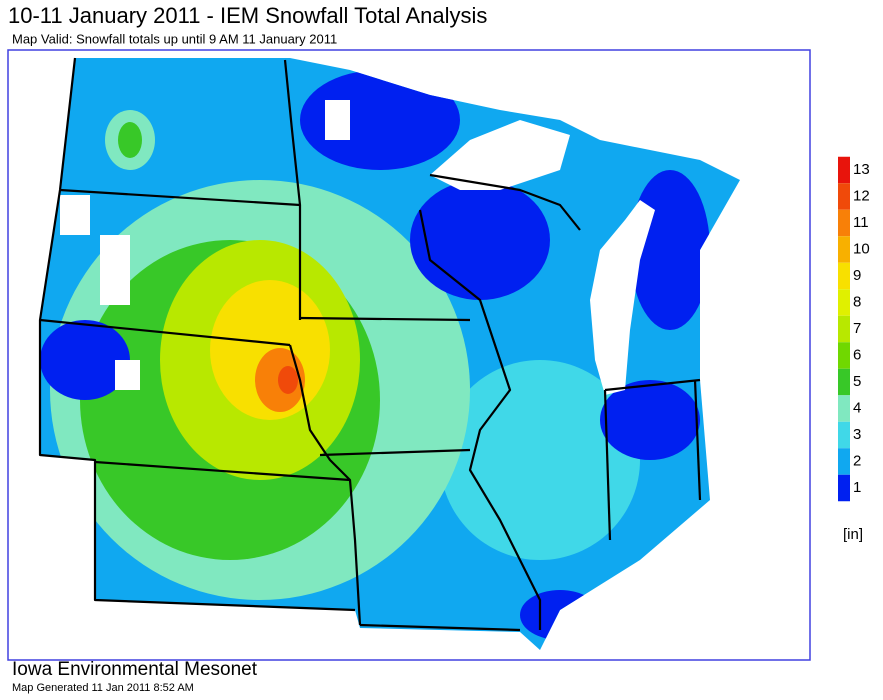 The width and height of the screenshot is (883, 700). What do you see at coordinates (861, 169) in the screenshot?
I see `legend-label: 13` at bounding box center [861, 169].